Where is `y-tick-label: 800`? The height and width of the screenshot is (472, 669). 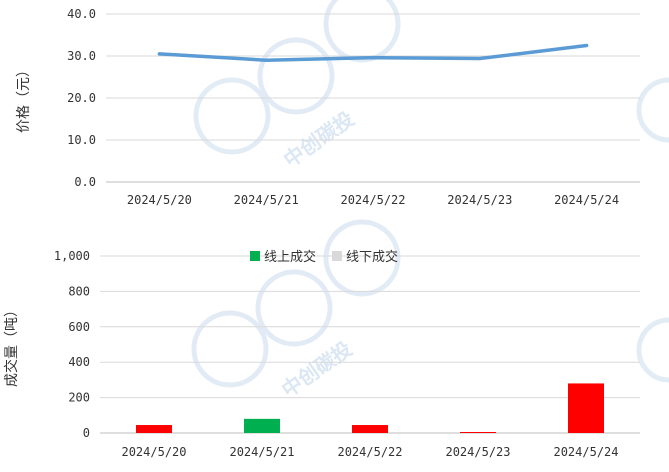
y-tick-label: 800 is located at coordinates (79, 291).